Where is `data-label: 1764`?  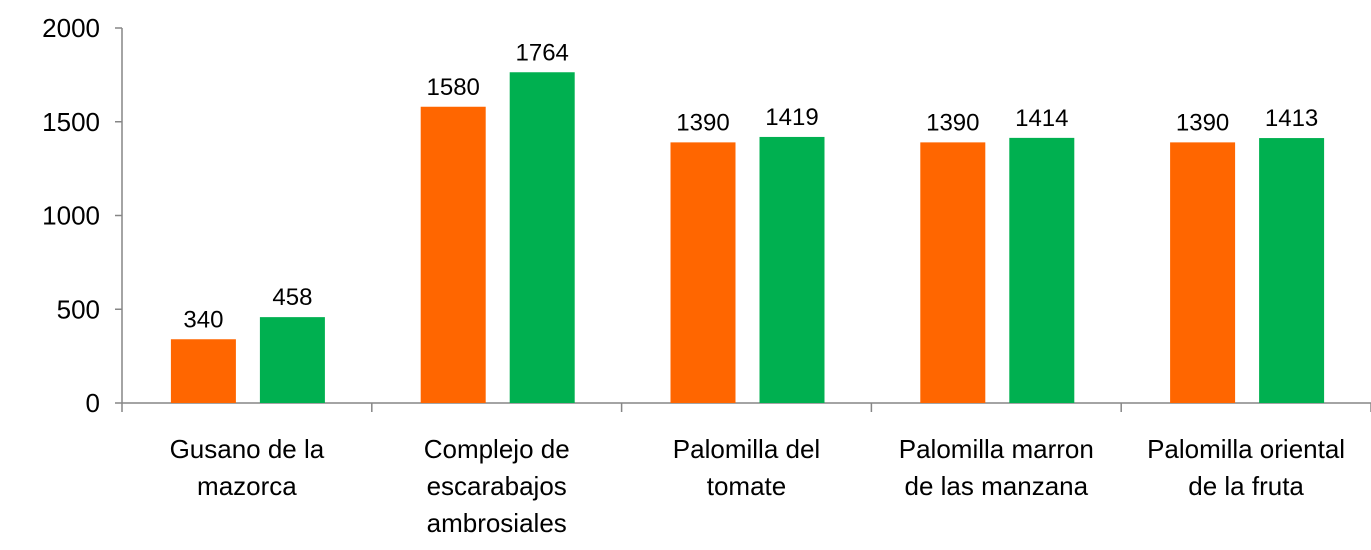 data-label: 1764 is located at coordinates (542, 52).